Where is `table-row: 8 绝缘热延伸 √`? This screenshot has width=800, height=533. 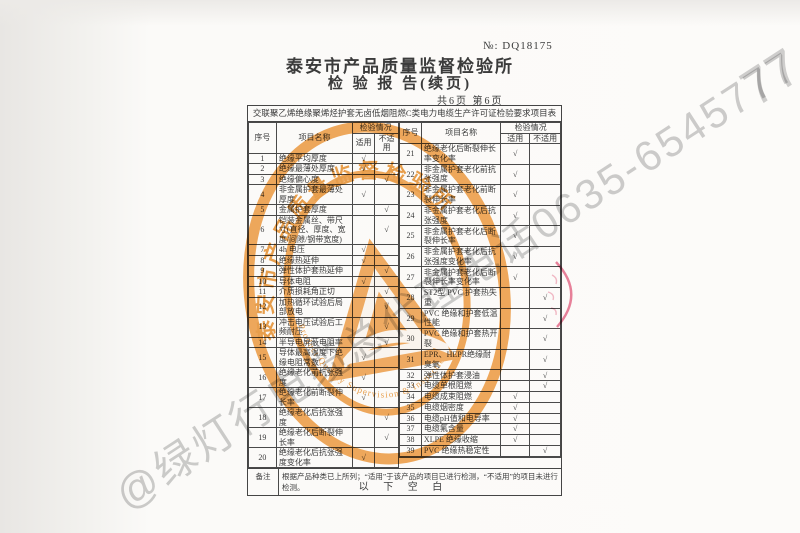 table-row: 8 绝缘热延伸 √ is located at coordinates (324, 260).